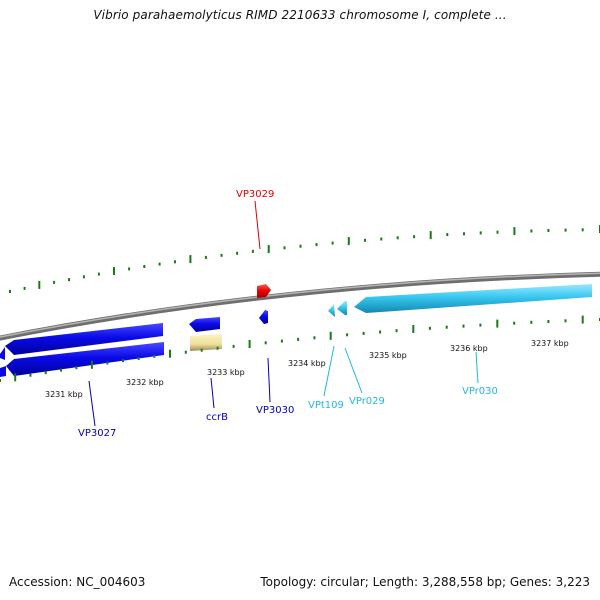 Image resolution: width=600 pixels, height=600 pixels. Describe the element at coordinates (226, 372) in the screenshot. I see `tick-label: 3233 kbp` at that location.